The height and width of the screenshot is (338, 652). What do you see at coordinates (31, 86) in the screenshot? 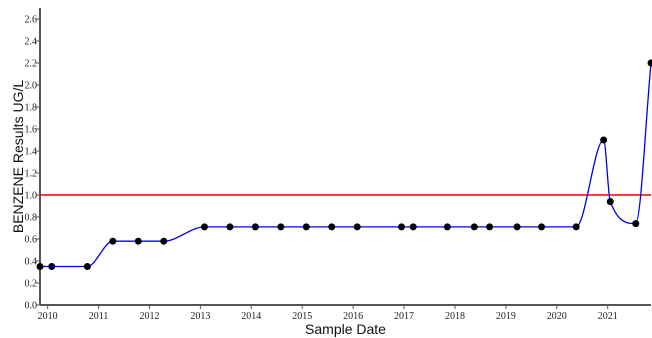
I see `y-tick-label: 2.0` at bounding box center [31, 86].